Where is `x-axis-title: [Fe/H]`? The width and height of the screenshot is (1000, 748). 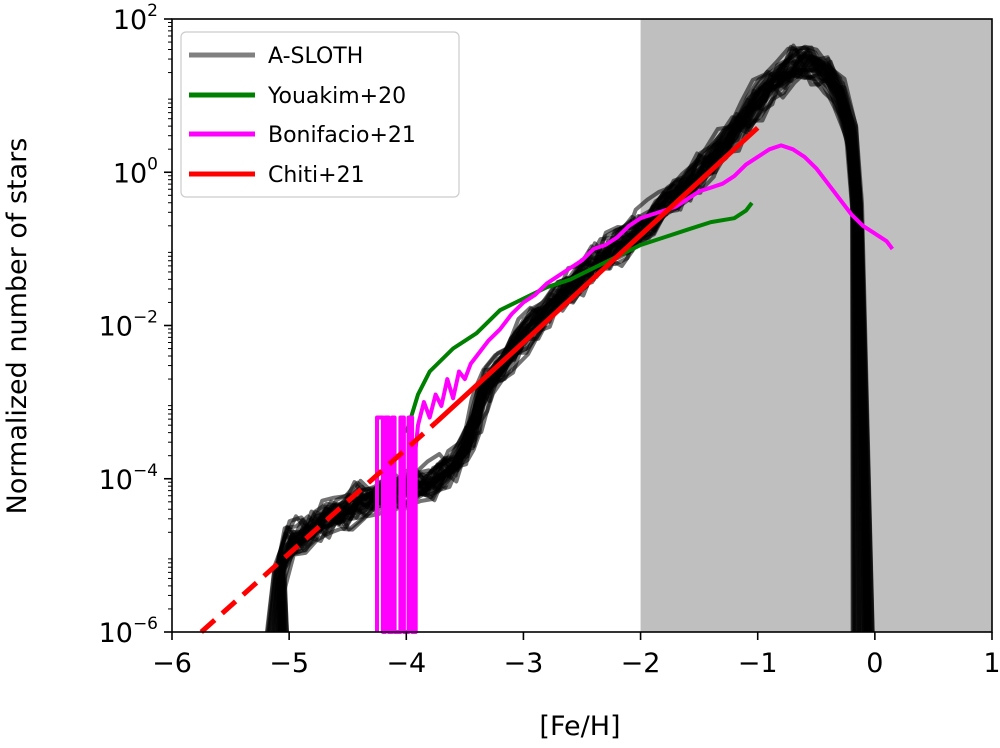
x-axis-title: [Fe/H] is located at coordinates (579, 726).